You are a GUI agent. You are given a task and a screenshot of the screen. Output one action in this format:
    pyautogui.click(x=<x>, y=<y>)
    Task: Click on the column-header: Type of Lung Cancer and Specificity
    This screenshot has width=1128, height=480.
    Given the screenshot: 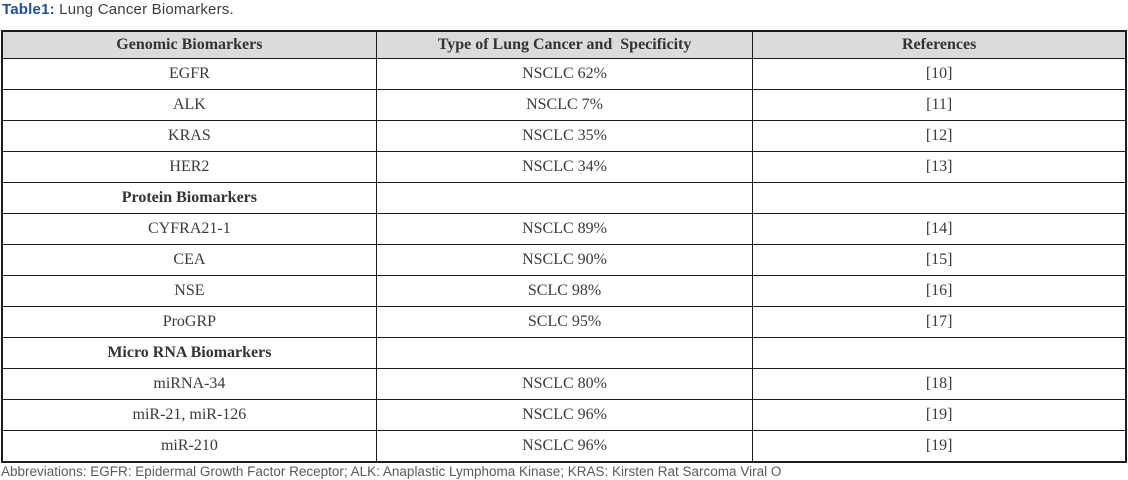 What is the action you would take?
    pyautogui.click(x=564, y=44)
    